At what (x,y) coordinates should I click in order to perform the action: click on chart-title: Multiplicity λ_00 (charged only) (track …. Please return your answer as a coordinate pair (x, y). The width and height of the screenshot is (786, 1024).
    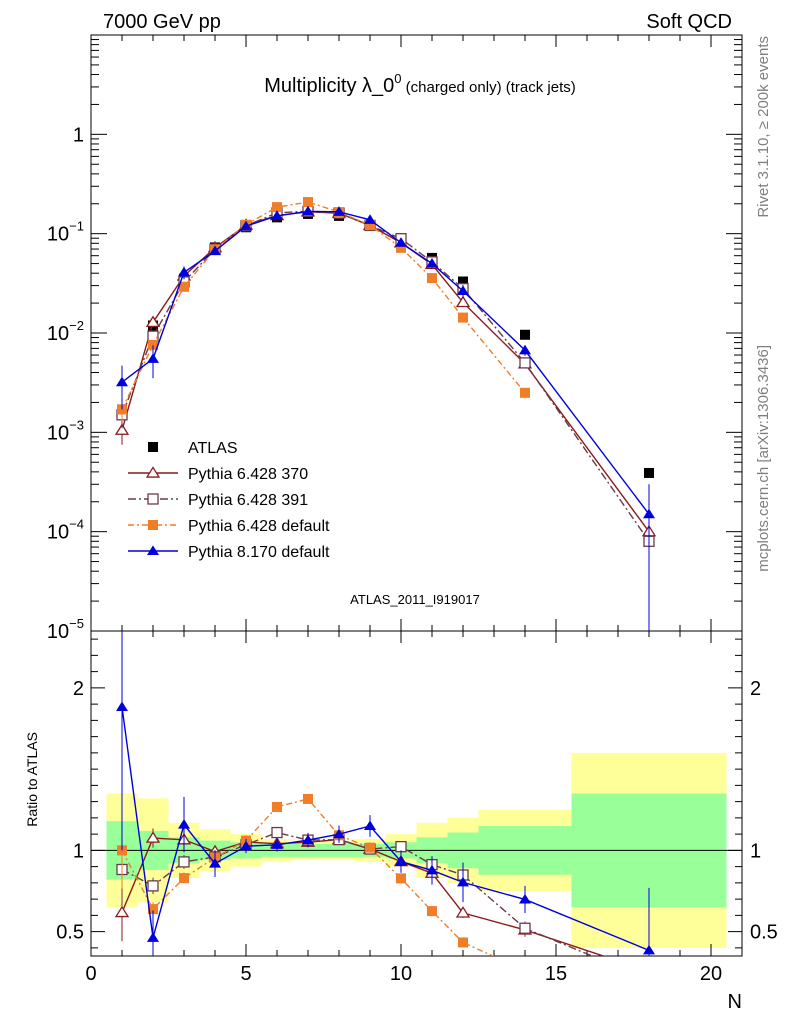
    Looking at the image, I should click on (420, 84).